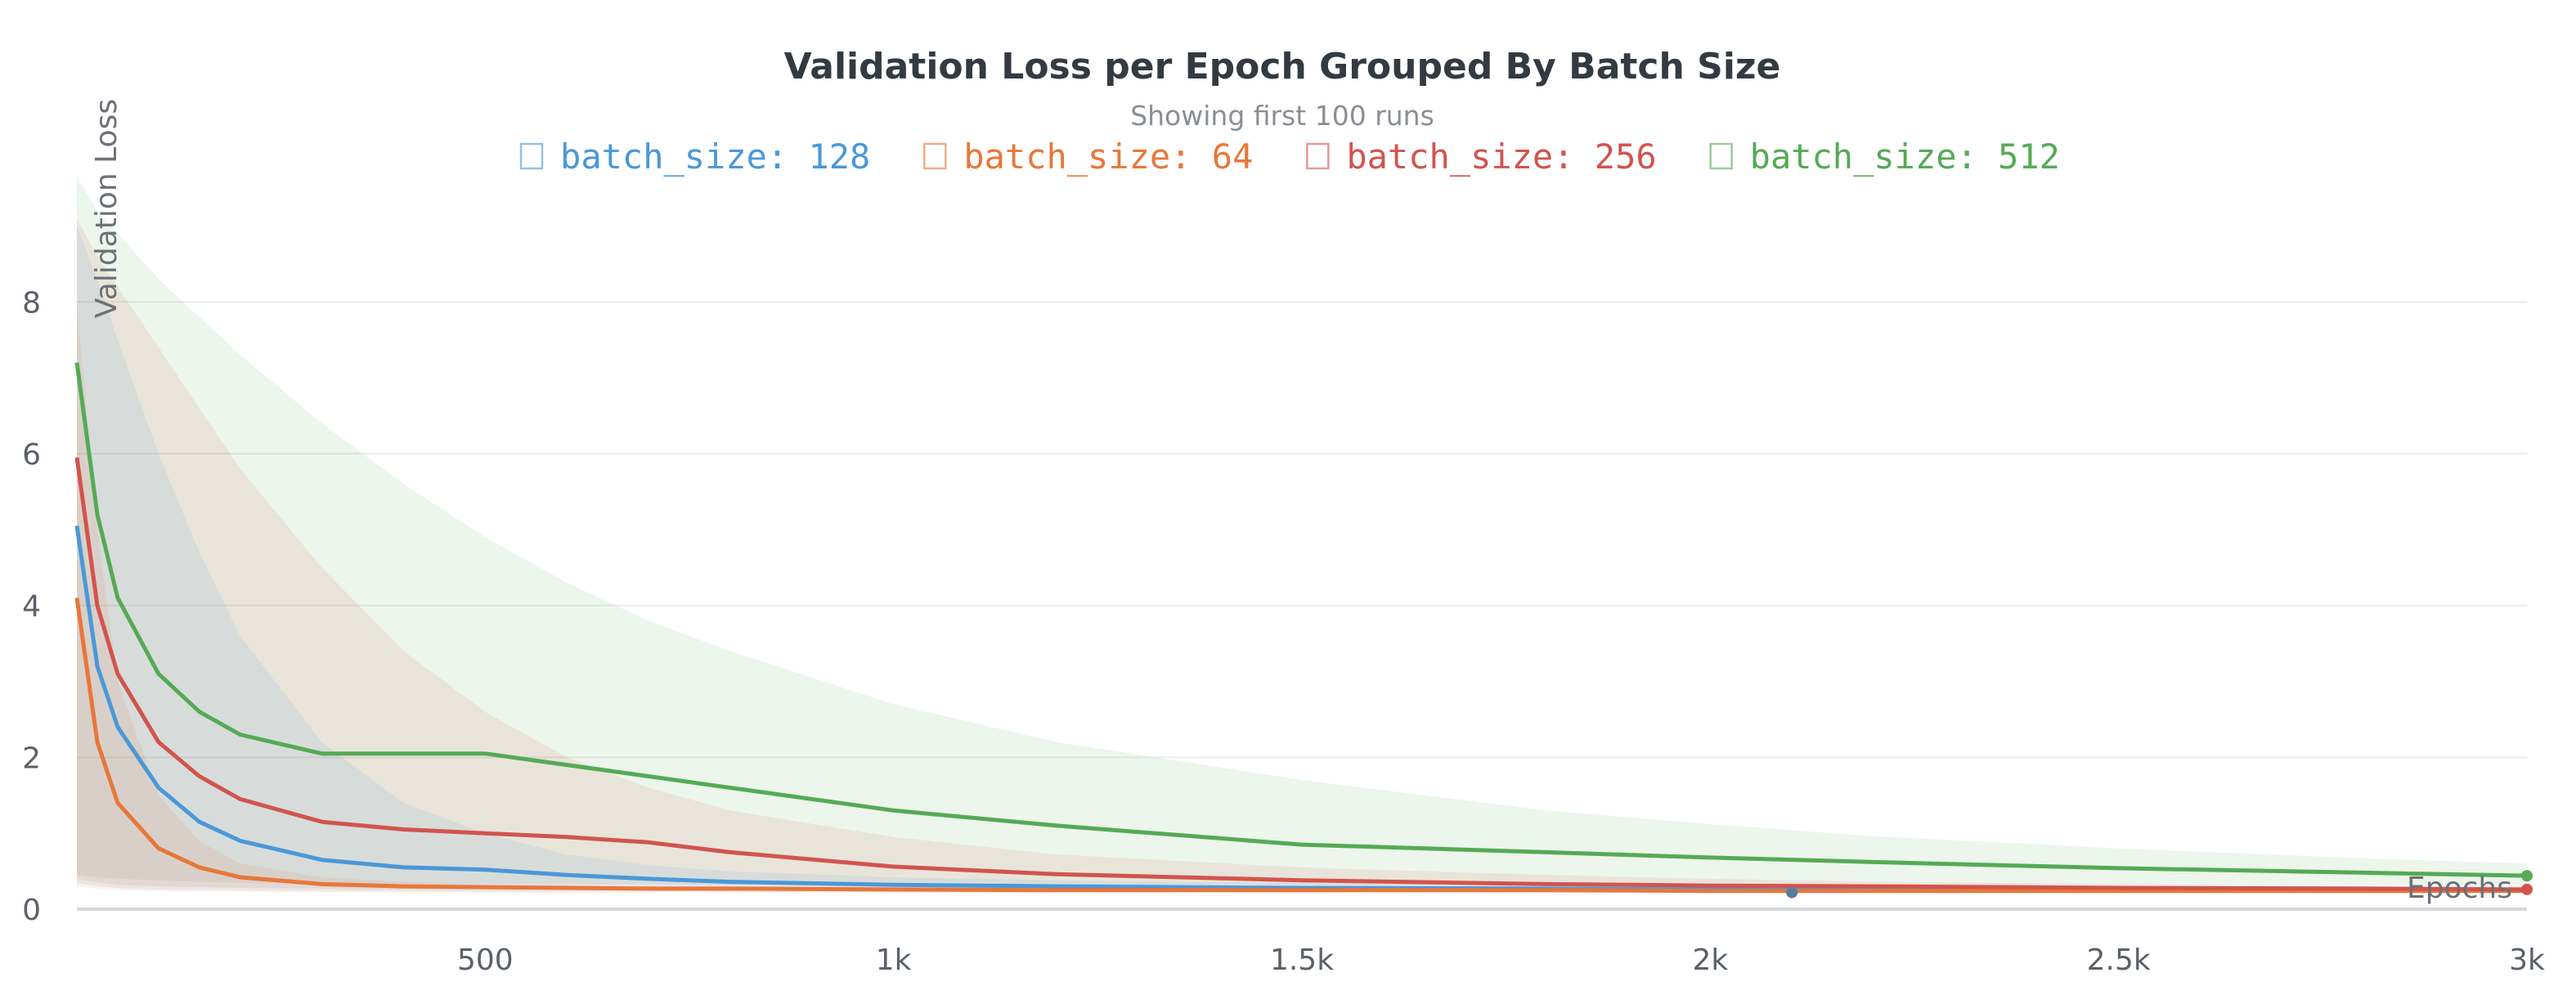 The height and width of the screenshot is (986, 2576). I want to click on y-tick-label: 4, so click(32, 607).